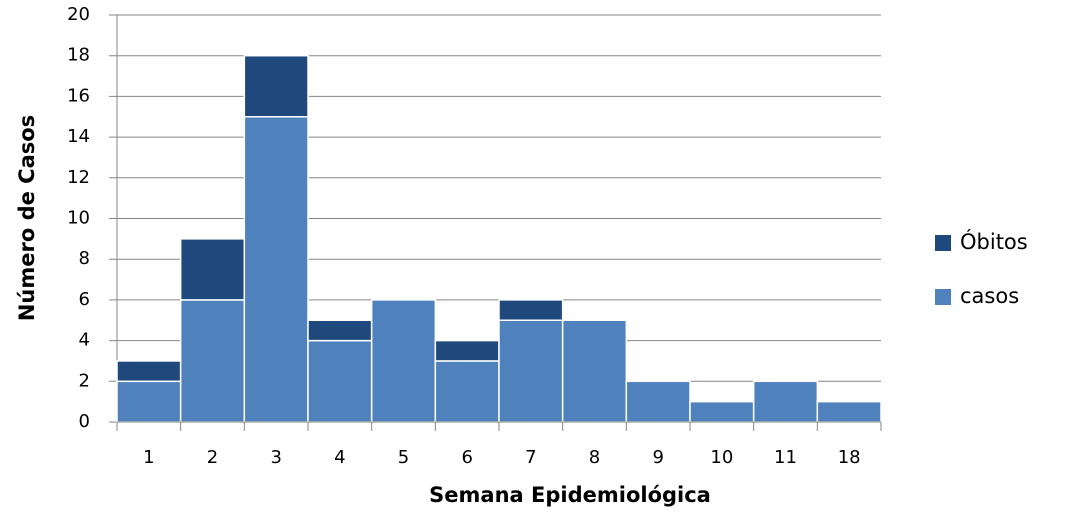 Image resolution: width=1067 pixels, height=515 pixels. What do you see at coordinates (212, 457) in the screenshot?
I see `x-tick-label: 2` at bounding box center [212, 457].